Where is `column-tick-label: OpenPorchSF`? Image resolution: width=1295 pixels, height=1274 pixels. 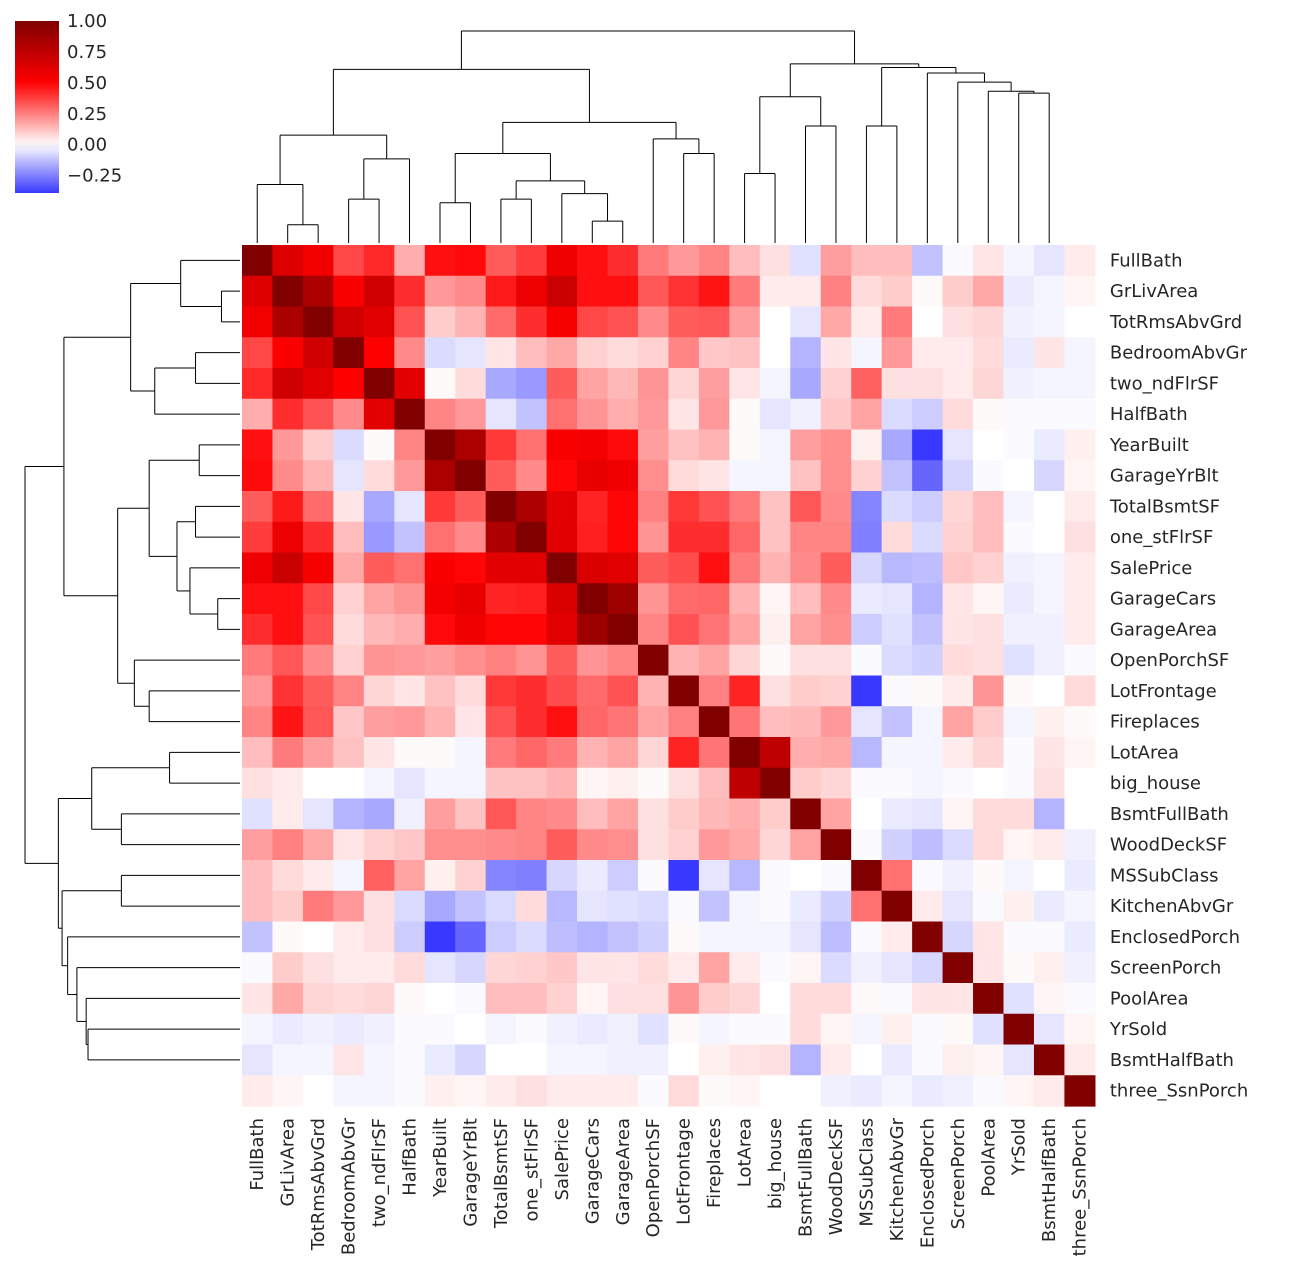 column-tick-label: OpenPorchSF is located at coordinates (653, 1177).